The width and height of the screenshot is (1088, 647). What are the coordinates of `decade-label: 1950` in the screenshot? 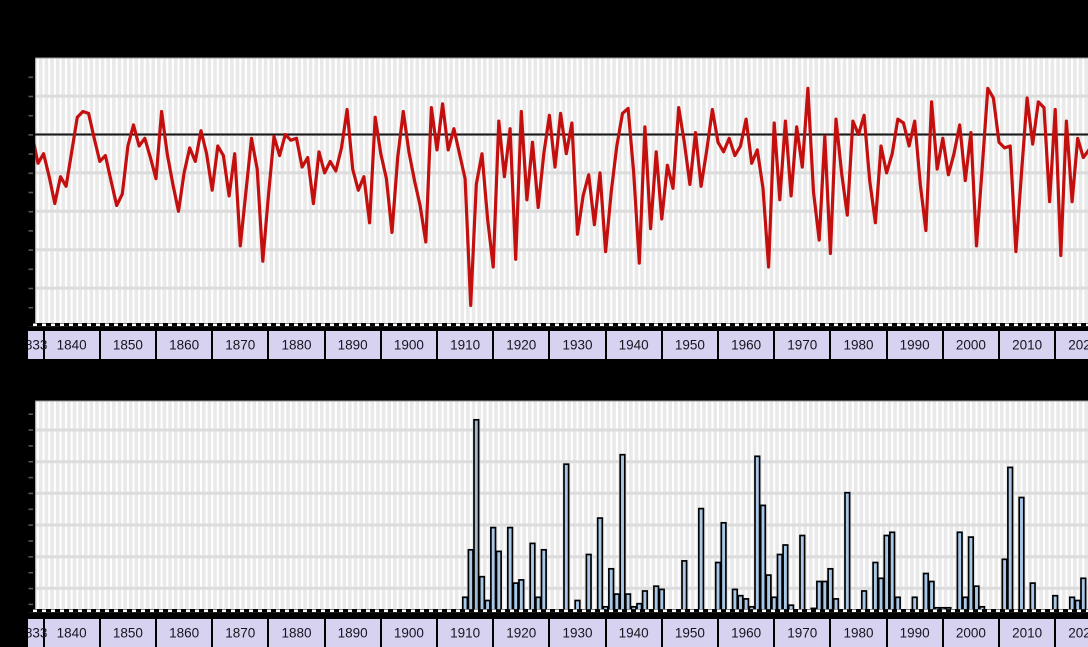 It's located at (689, 345).